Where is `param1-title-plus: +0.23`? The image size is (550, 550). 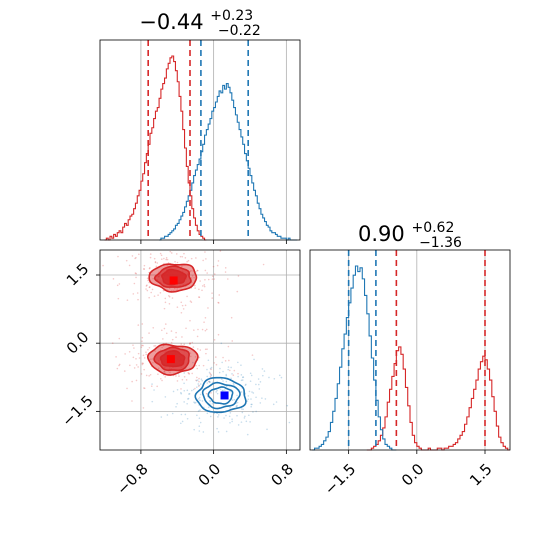 param1-title-plus: +0.23 is located at coordinates (231, 16).